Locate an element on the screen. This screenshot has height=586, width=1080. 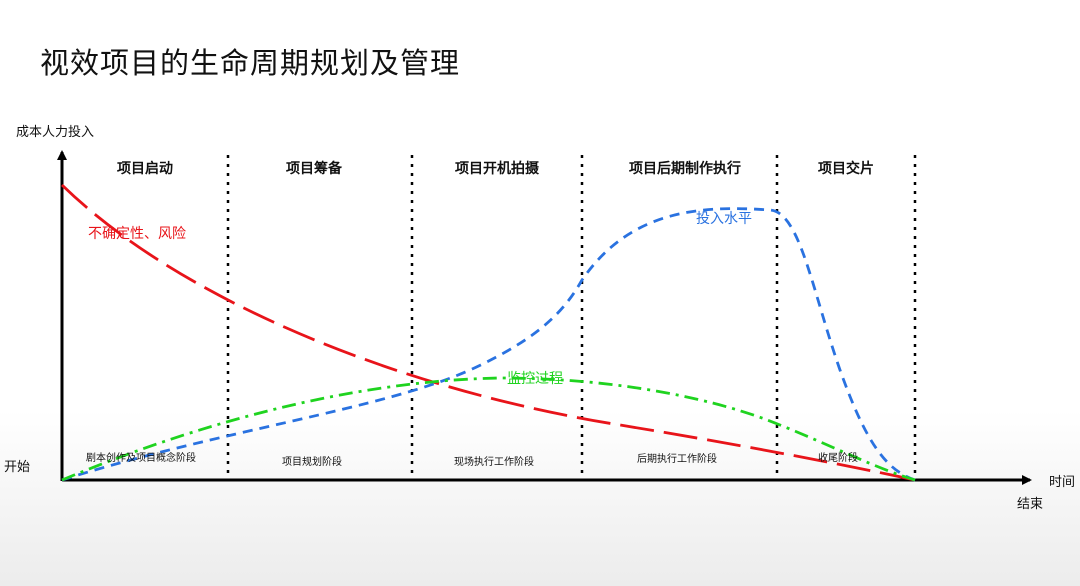
stage-label-concept: 剧本创作及项目概念阶段 is located at coordinates (141, 457).